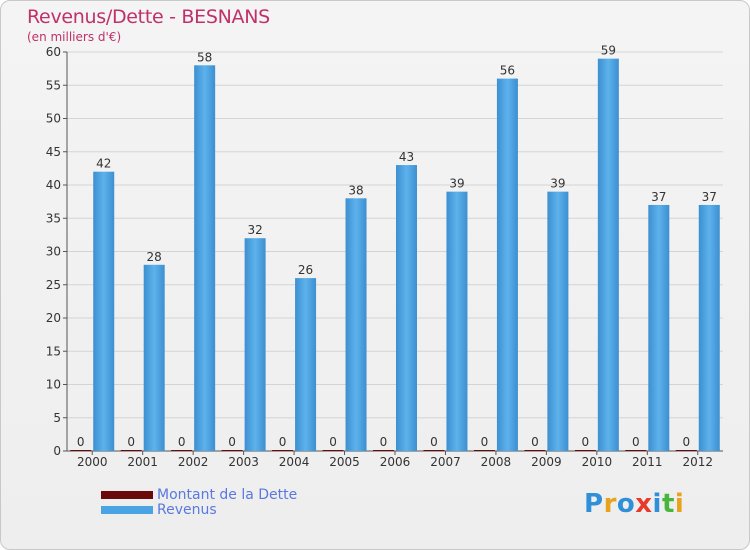 This screenshot has height=550, width=750. What do you see at coordinates (697, 462) in the screenshot?
I see `x-tick-label: 2012` at bounding box center [697, 462].